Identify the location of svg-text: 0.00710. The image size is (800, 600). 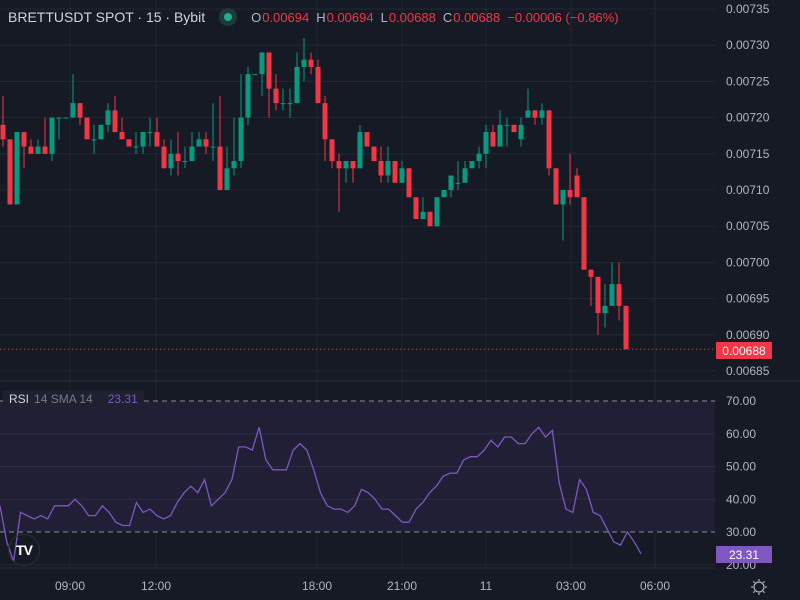
(748, 190).